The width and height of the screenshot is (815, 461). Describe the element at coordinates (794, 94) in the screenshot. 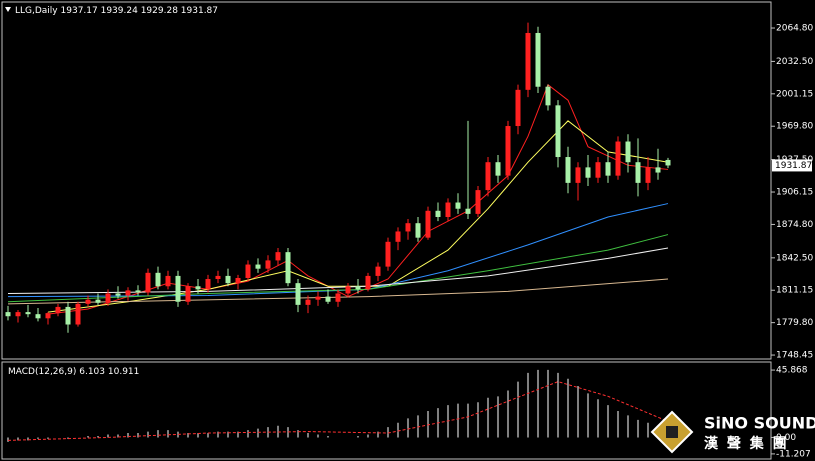

I see `y-tick-label: 2001.15` at that location.